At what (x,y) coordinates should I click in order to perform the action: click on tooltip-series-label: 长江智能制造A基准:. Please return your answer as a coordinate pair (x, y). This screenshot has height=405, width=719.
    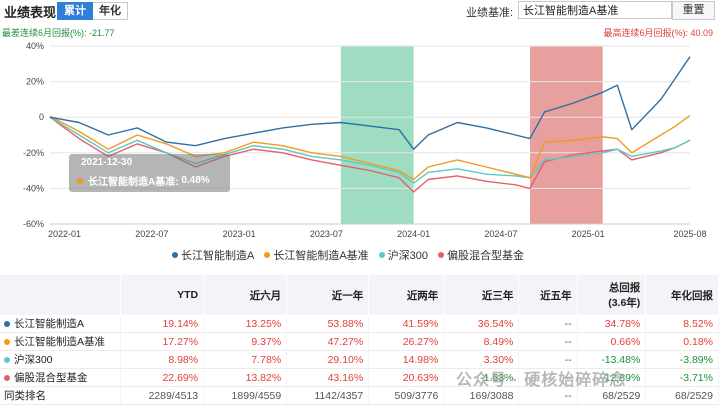
    Looking at the image, I should click on (133, 182).